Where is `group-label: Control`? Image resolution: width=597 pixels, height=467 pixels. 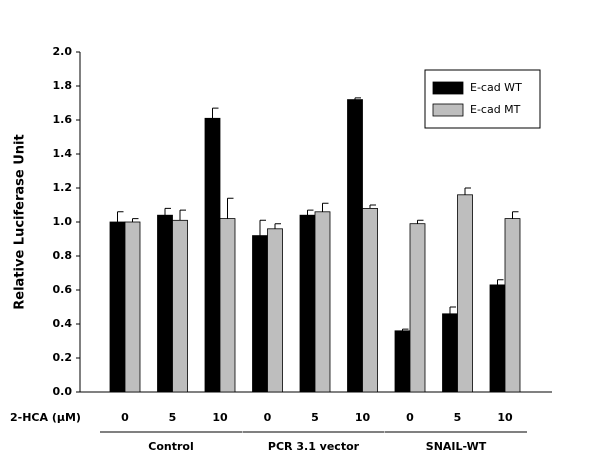 group-label: Control is located at coordinates (170, 446).